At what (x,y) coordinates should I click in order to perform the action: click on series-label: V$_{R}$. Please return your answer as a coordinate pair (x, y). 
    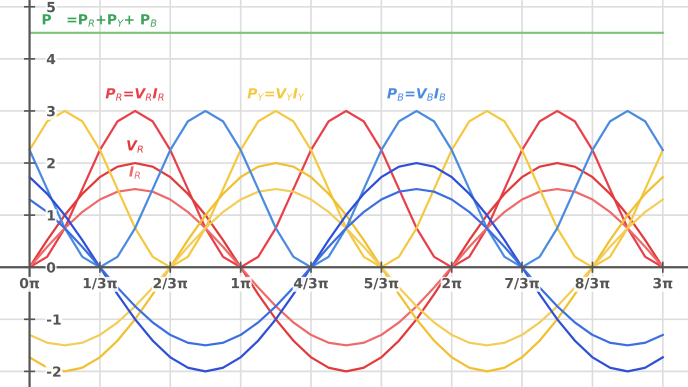
    Looking at the image, I should click on (135, 146).